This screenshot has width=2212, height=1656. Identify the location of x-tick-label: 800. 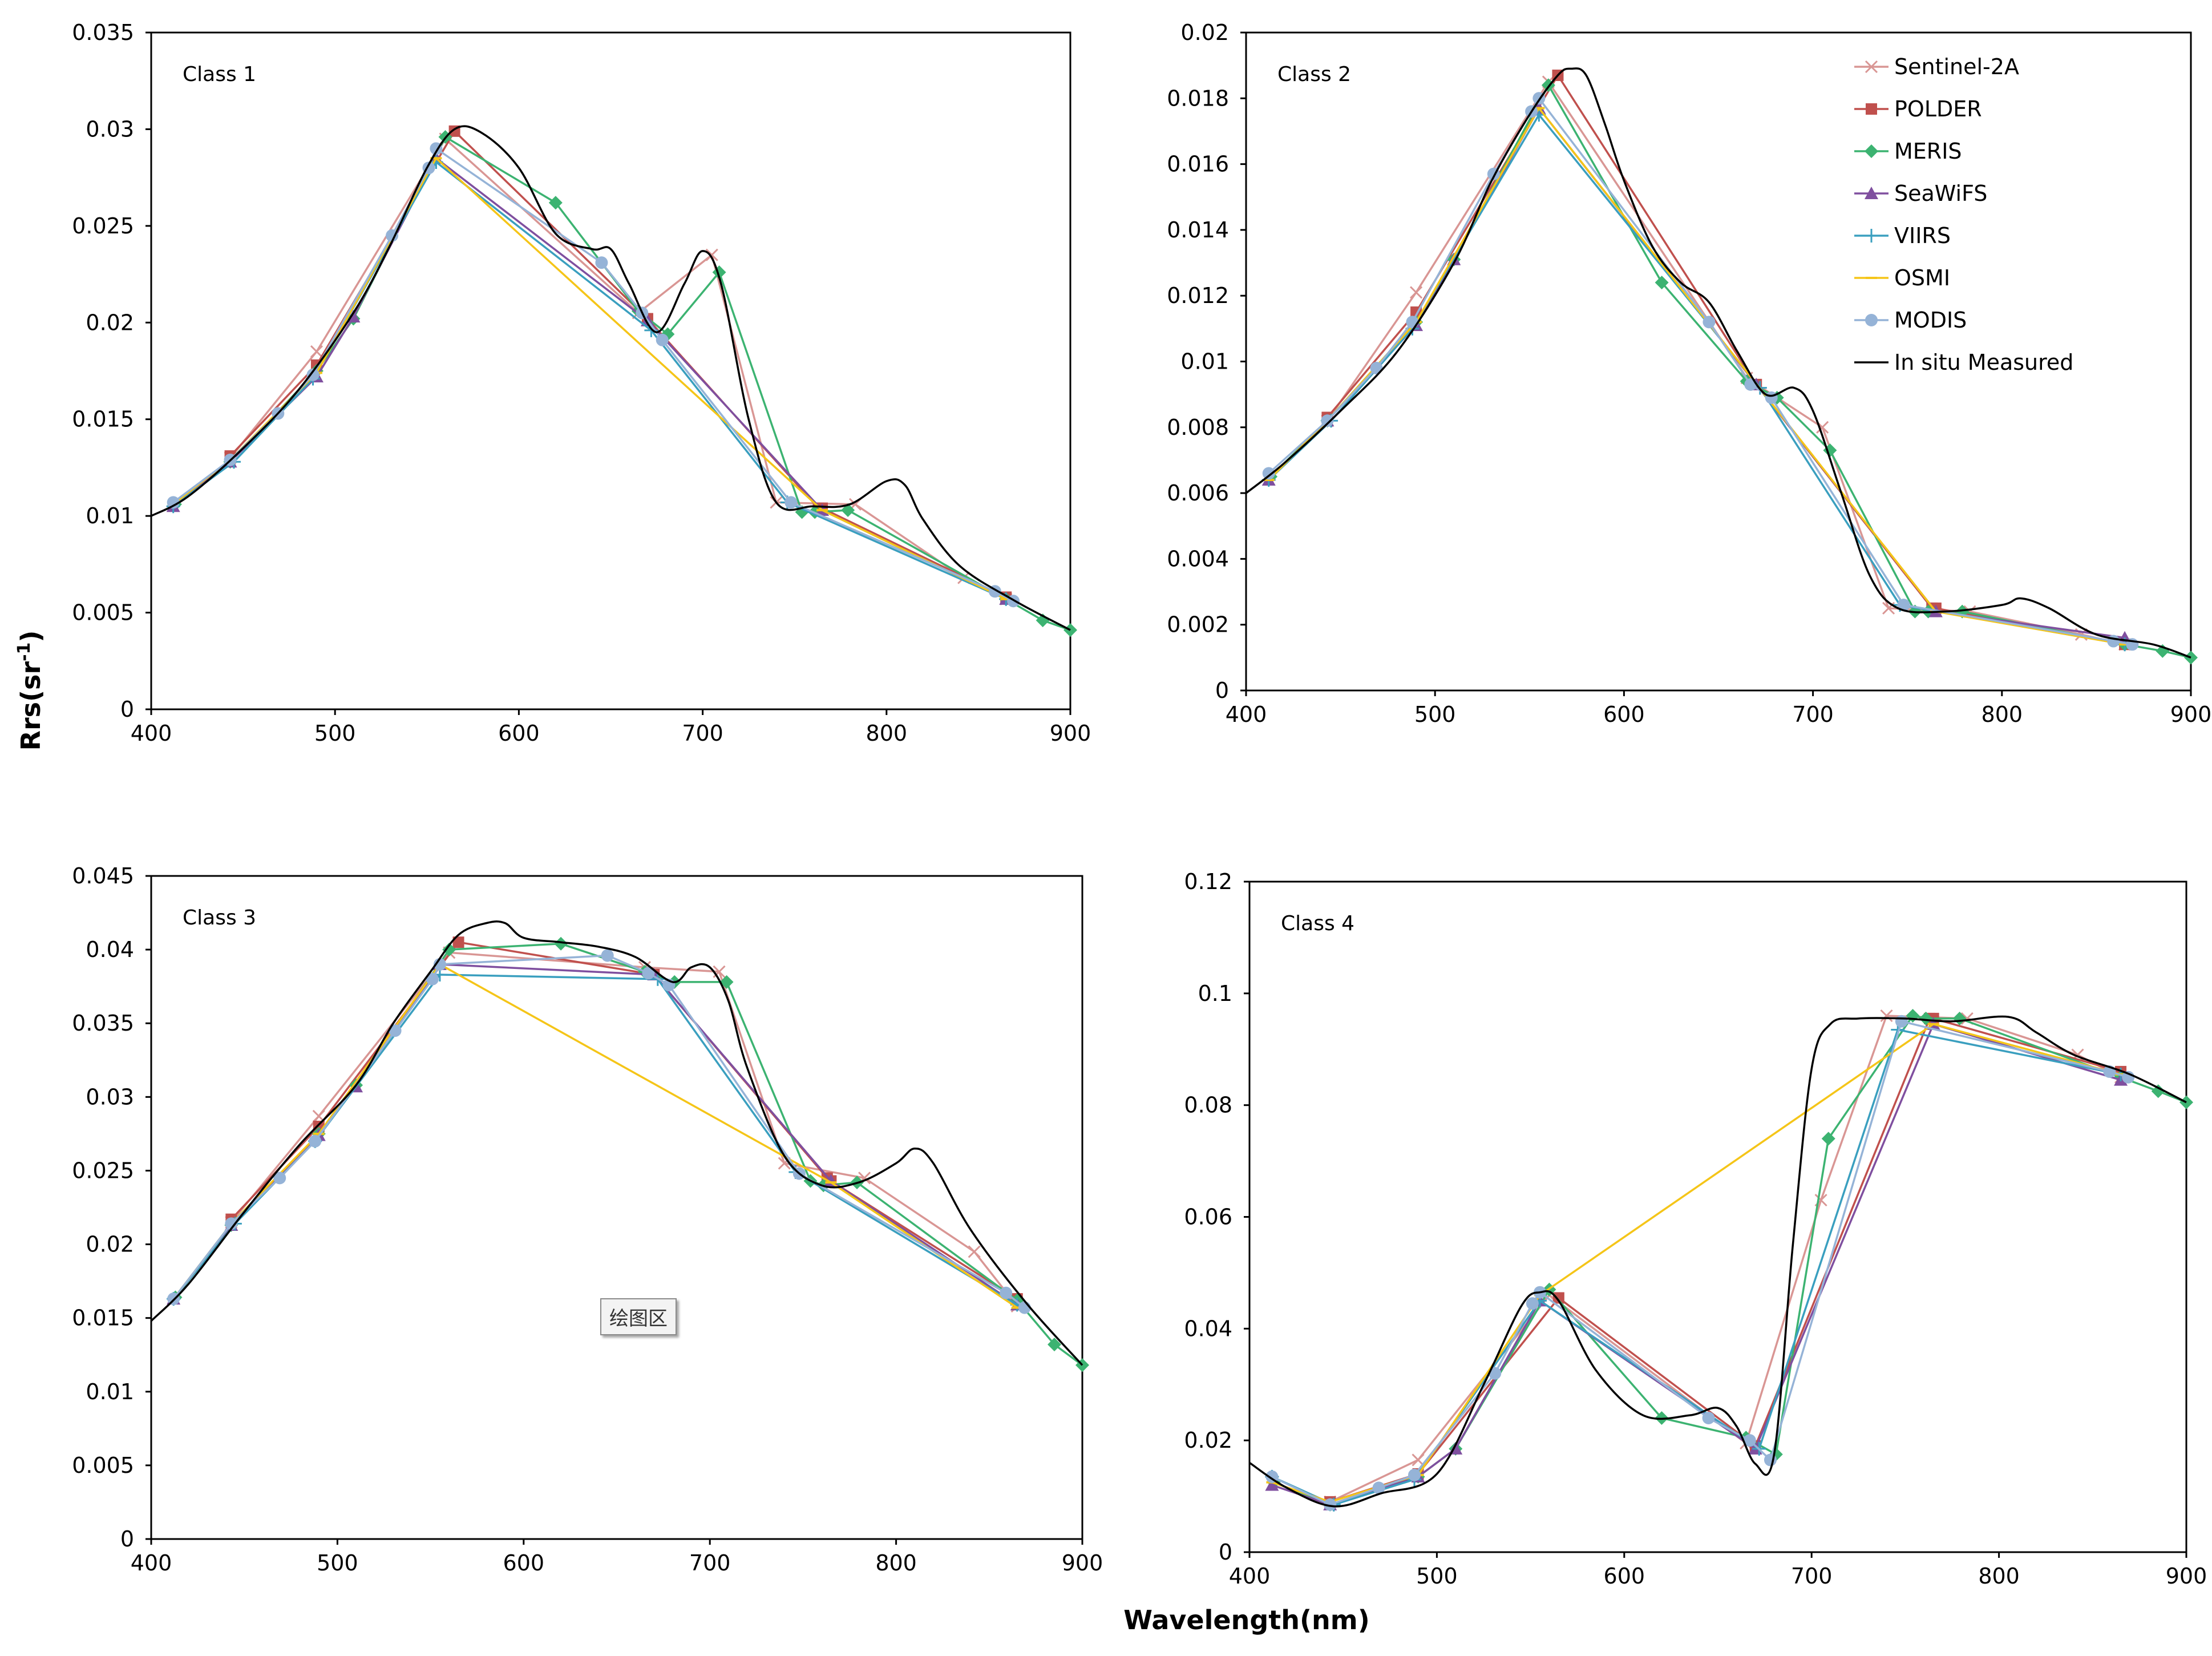
(887, 733).